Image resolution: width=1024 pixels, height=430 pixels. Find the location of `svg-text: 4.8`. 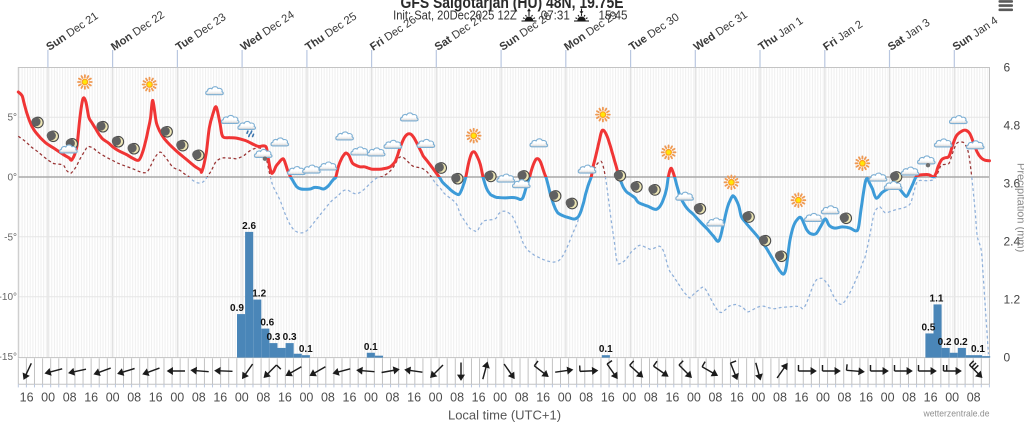

svg-text: 4.8 is located at coordinates (1012, 126).